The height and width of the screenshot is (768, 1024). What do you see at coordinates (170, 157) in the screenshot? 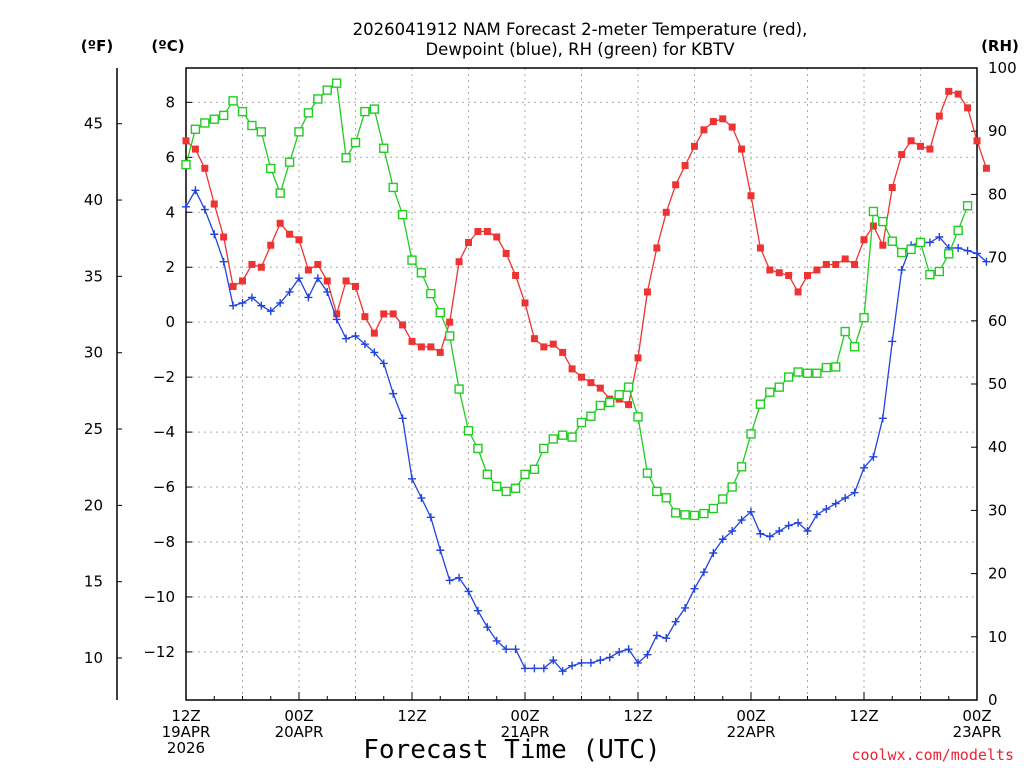
I see `celsius-tick-label: 6` at bounding box center [170, 157].